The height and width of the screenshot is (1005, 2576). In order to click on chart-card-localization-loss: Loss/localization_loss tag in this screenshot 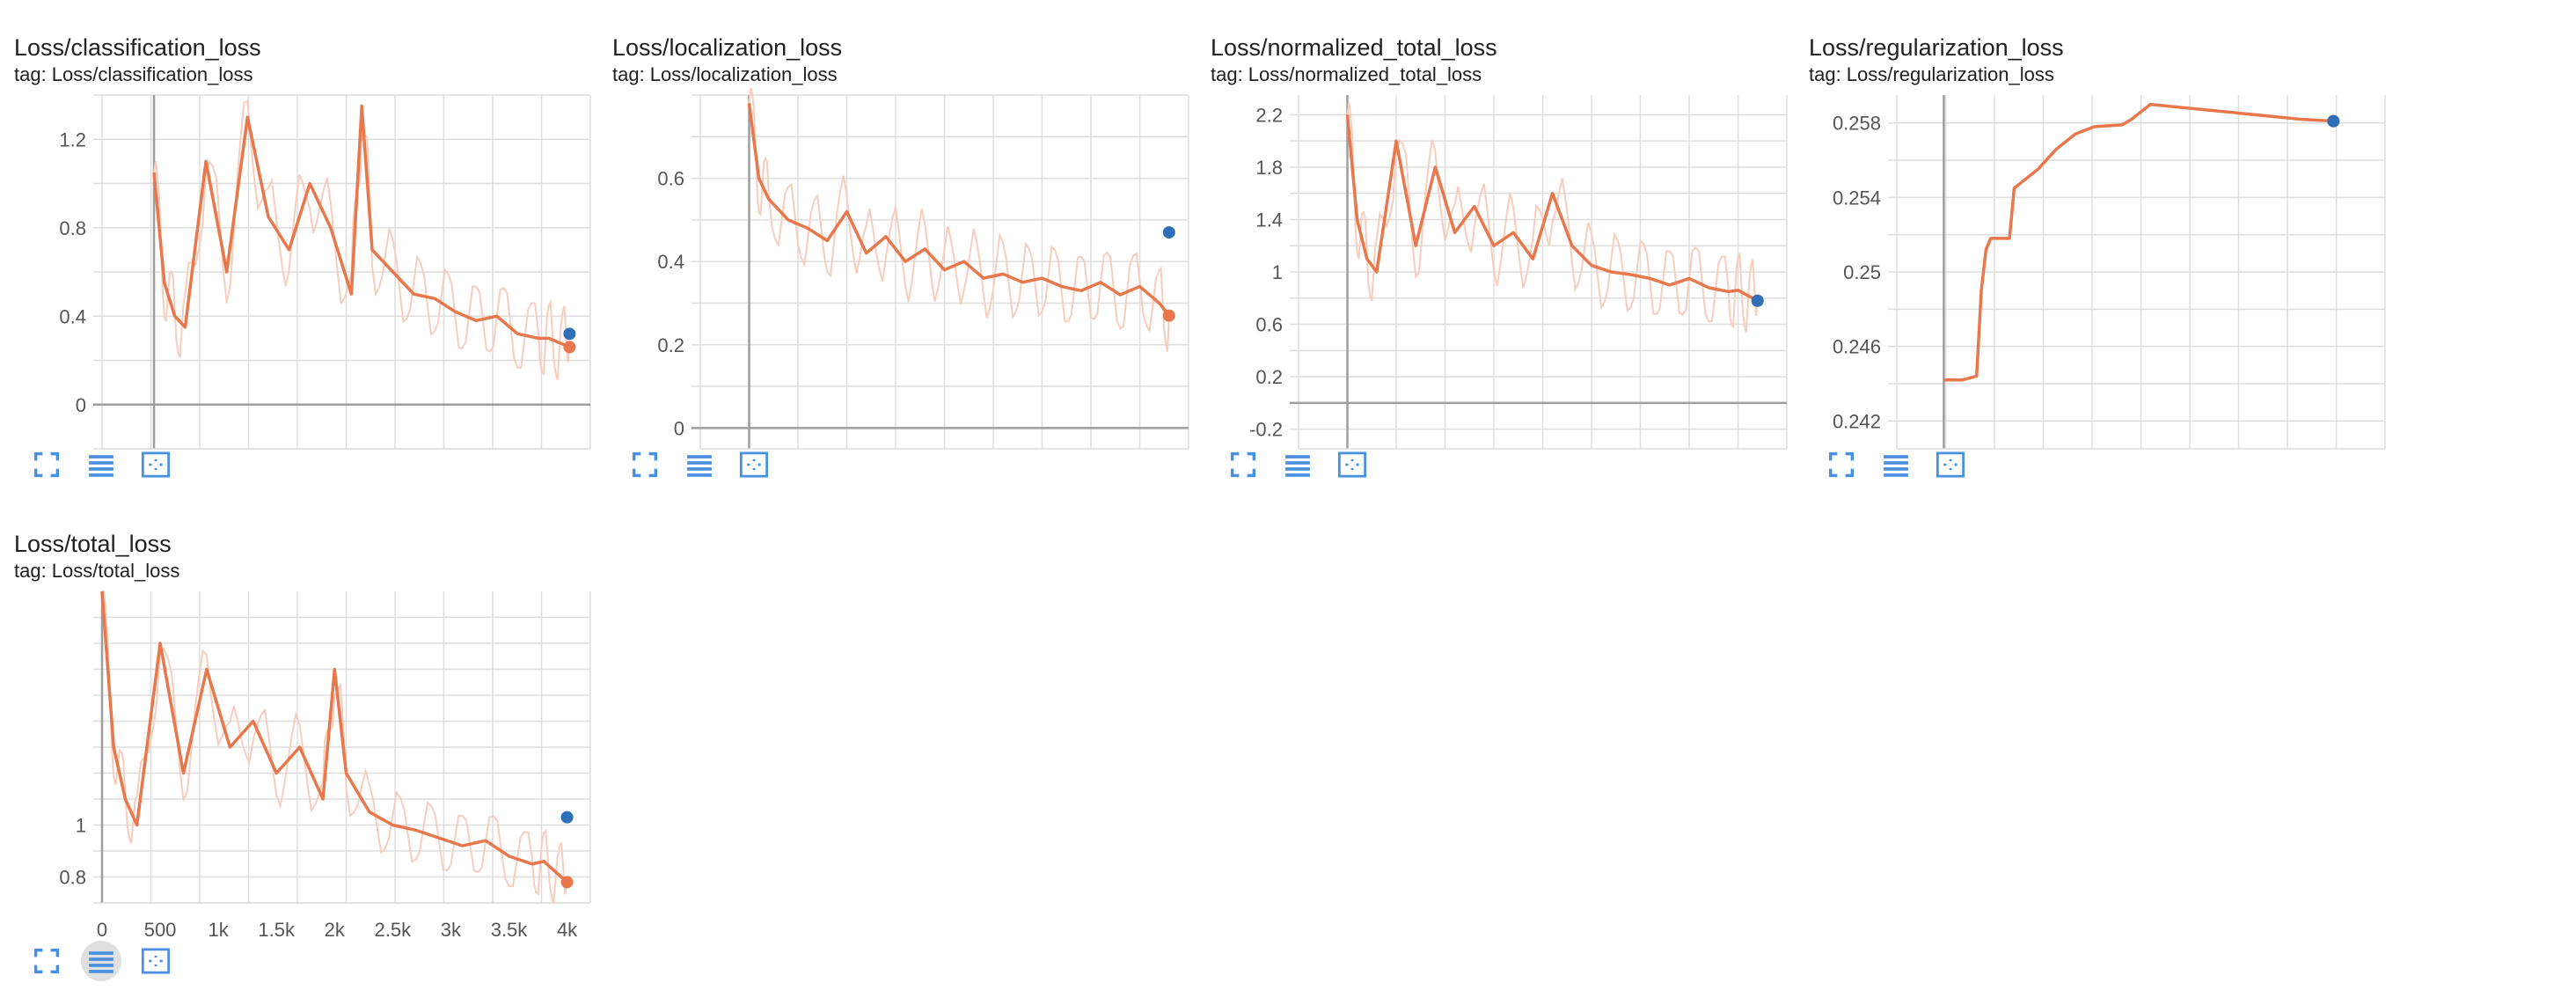, I will do `click(900, 271)`.